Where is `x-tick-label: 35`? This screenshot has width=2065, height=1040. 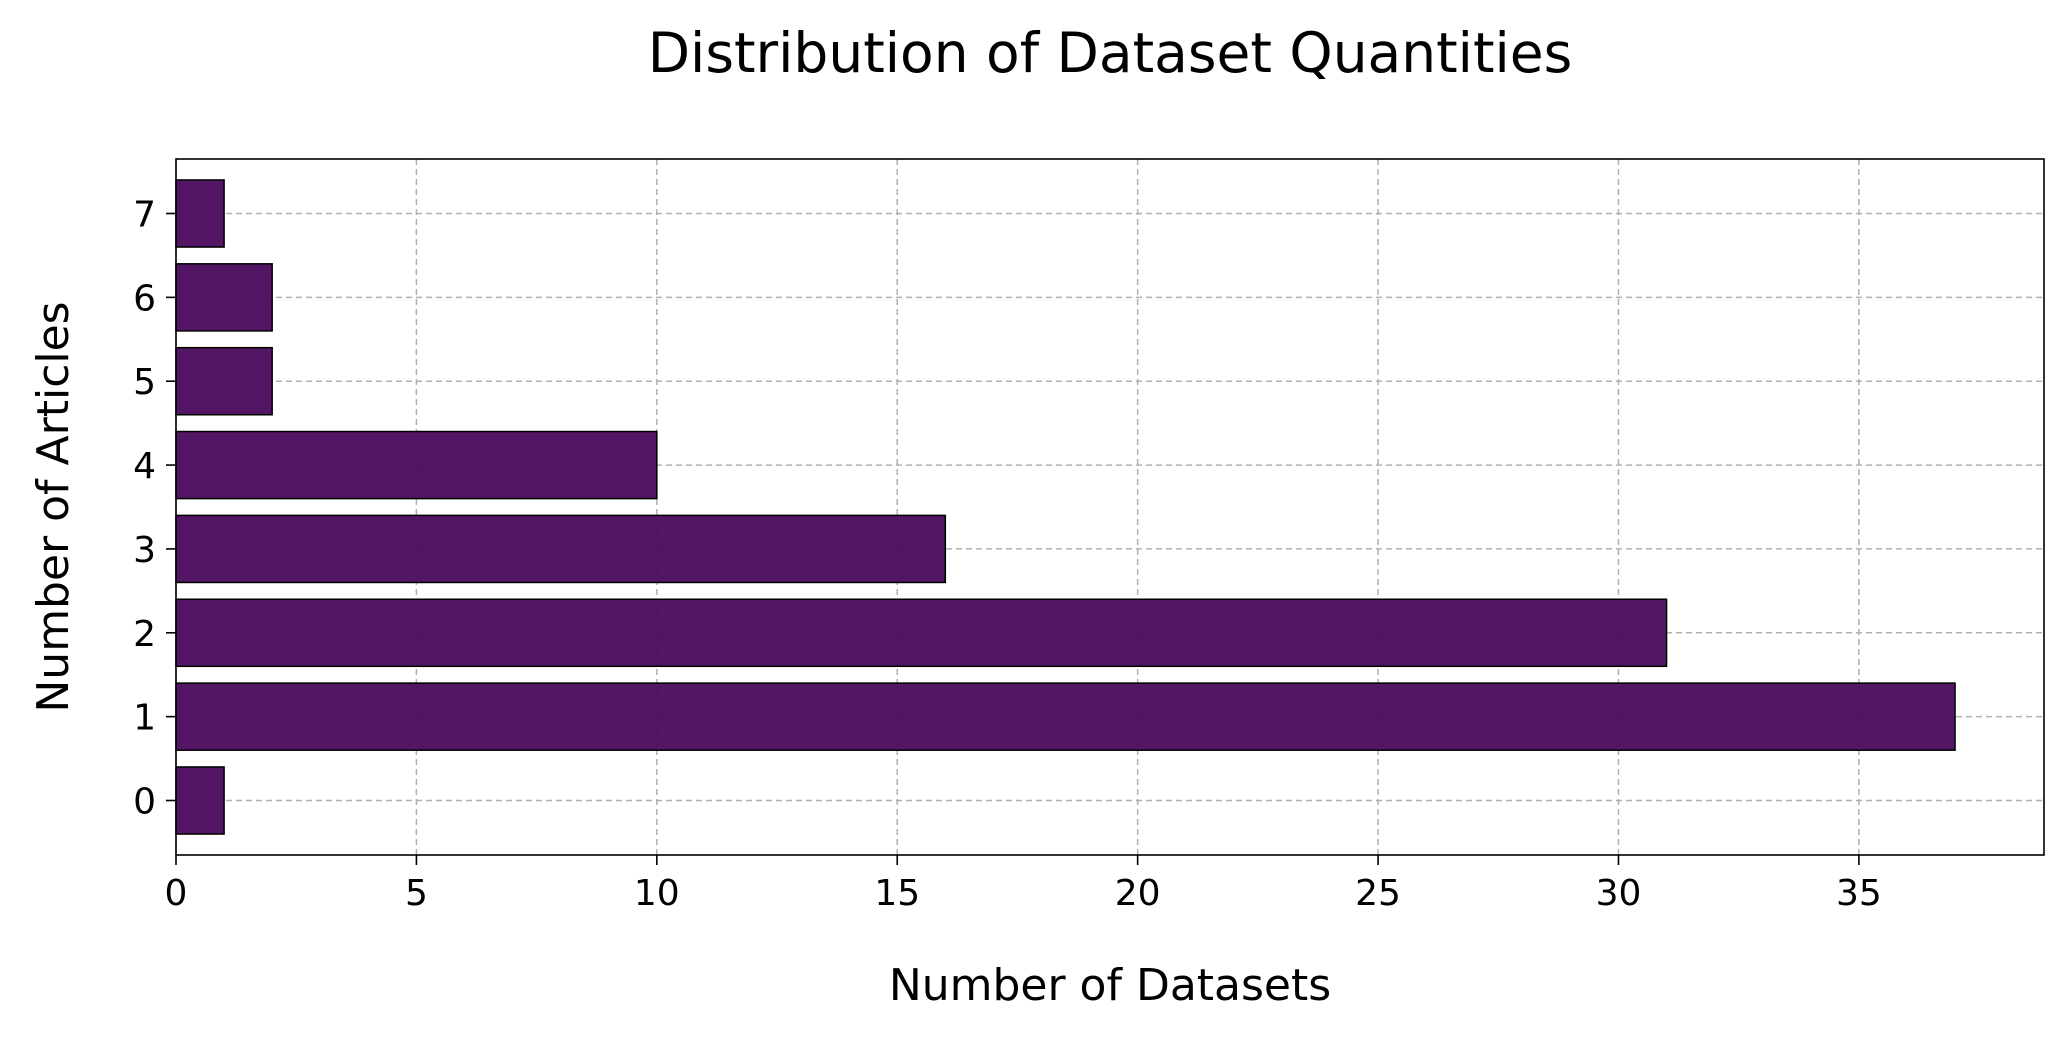
x-tick-label: 35 is located at coordinates (1859, 893).